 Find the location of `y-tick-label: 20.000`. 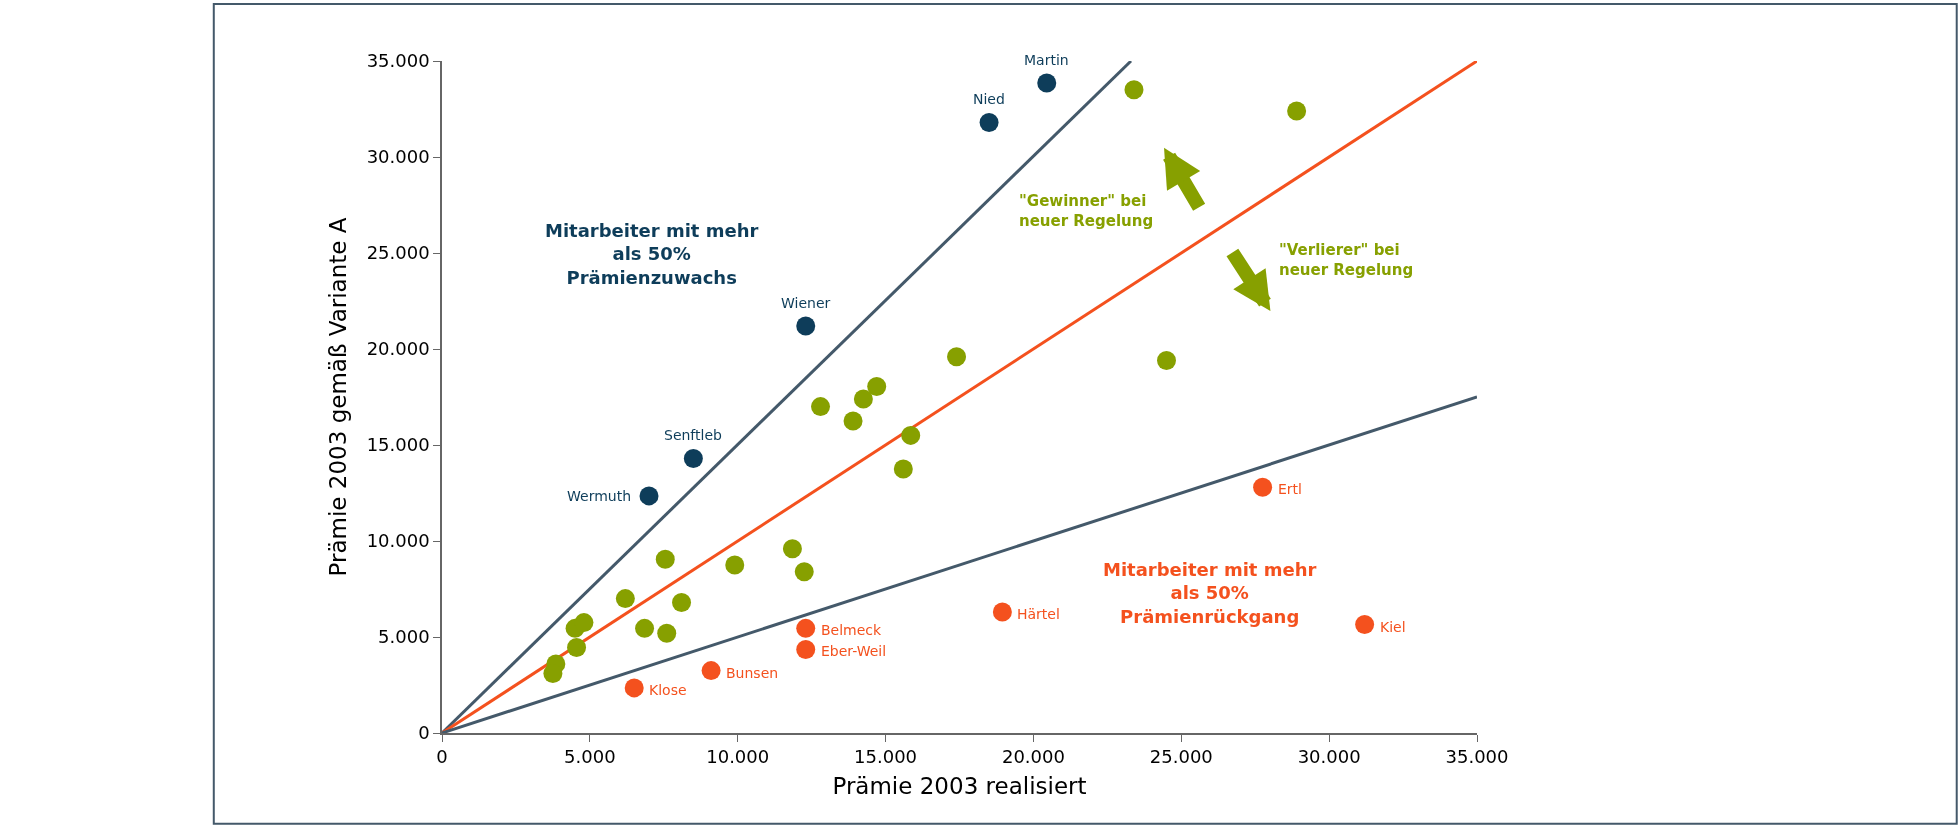

y-tick-label: 20.000 is located at coordinates (398, 349).